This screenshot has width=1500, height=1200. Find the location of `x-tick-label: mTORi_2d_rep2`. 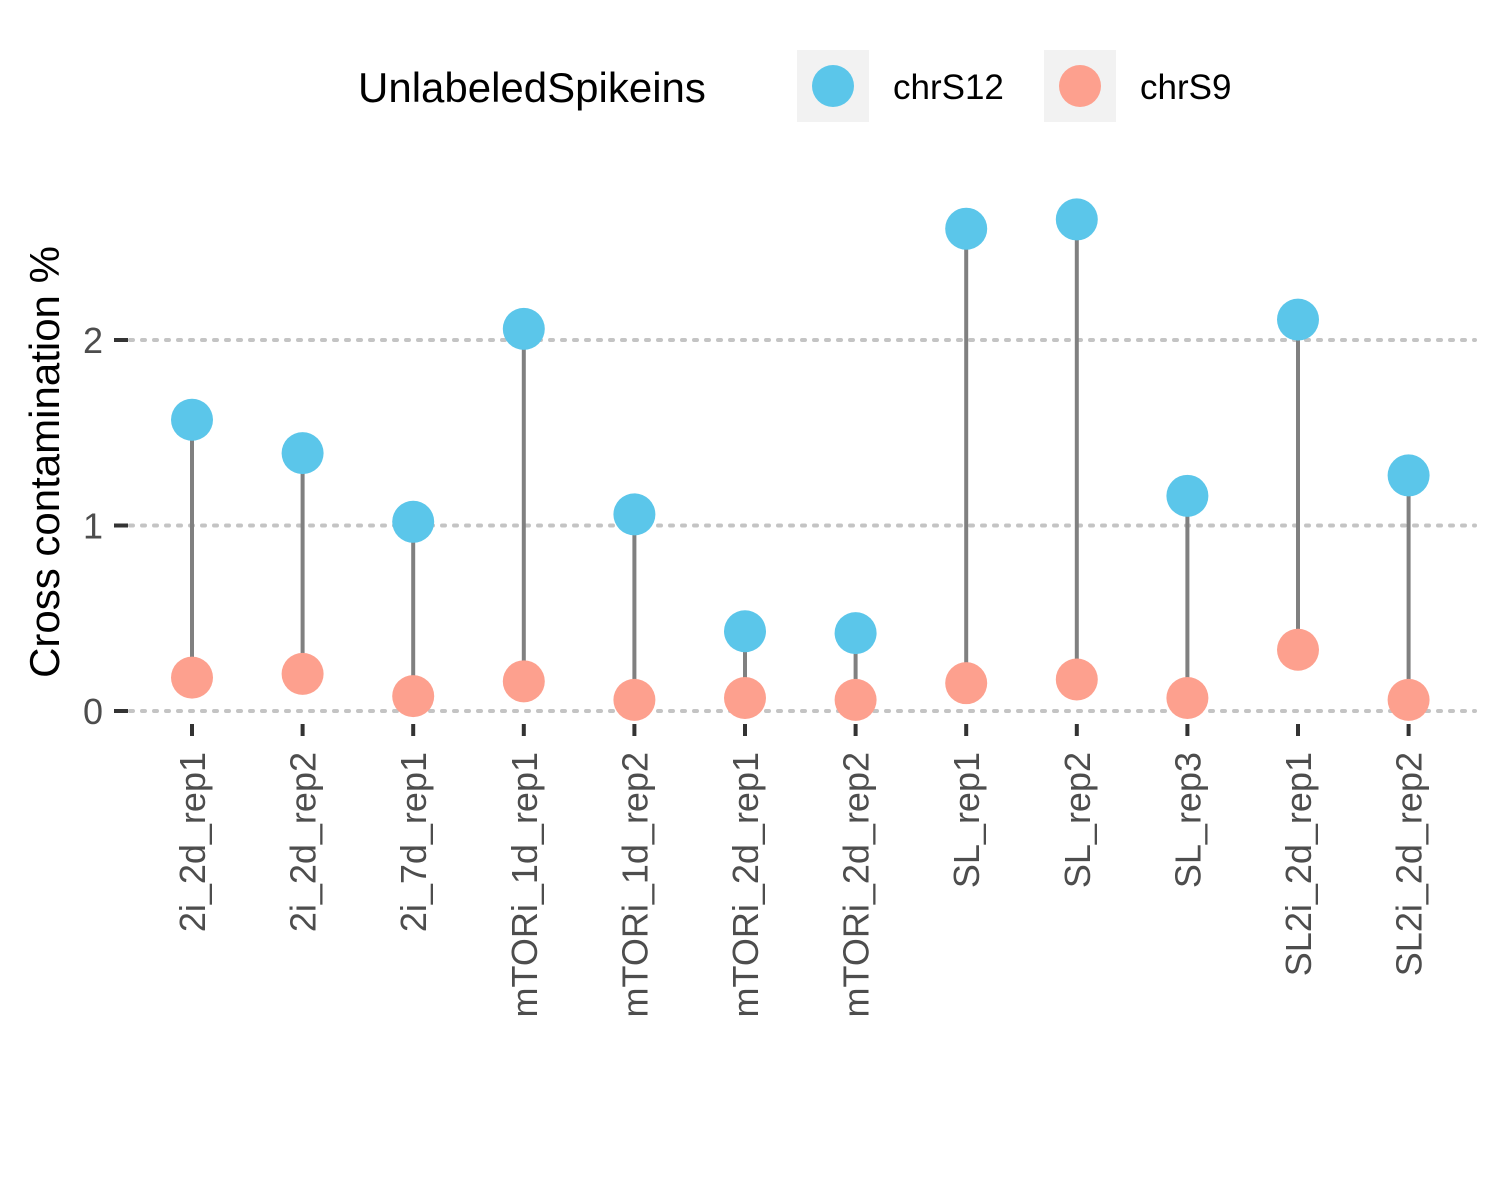

x-tick-label: mTORi_2d_rep2 is located at coordinates (856, 884).